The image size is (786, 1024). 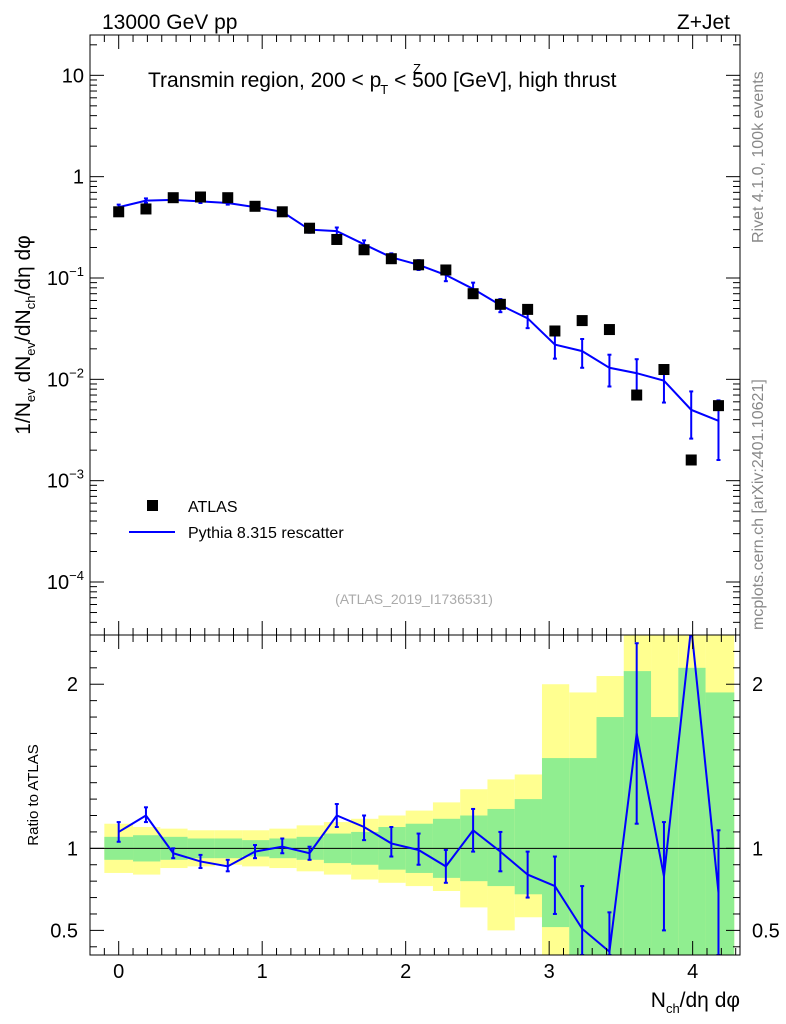 What do you see at coordinates (64, 931) in the screenshot?
I see `ratio-y-tick-label: 0.5` at bounding box center [64, 931].